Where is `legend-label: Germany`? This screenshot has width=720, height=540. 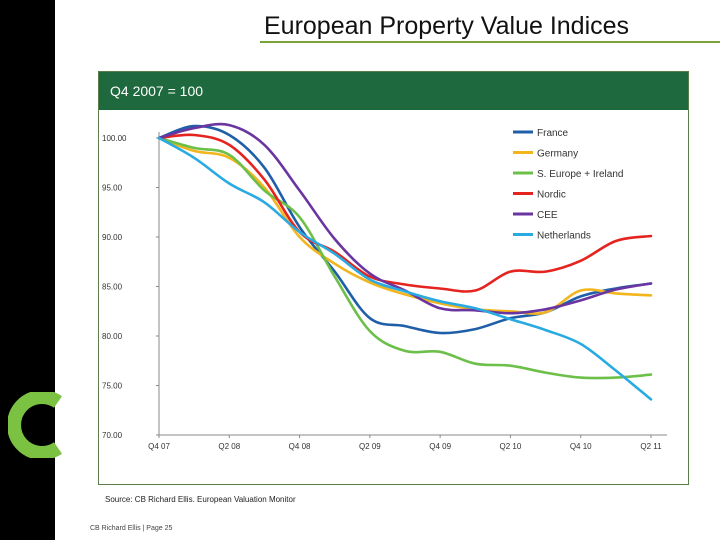 legend-label: Germany is located at coordinates (557, 154).